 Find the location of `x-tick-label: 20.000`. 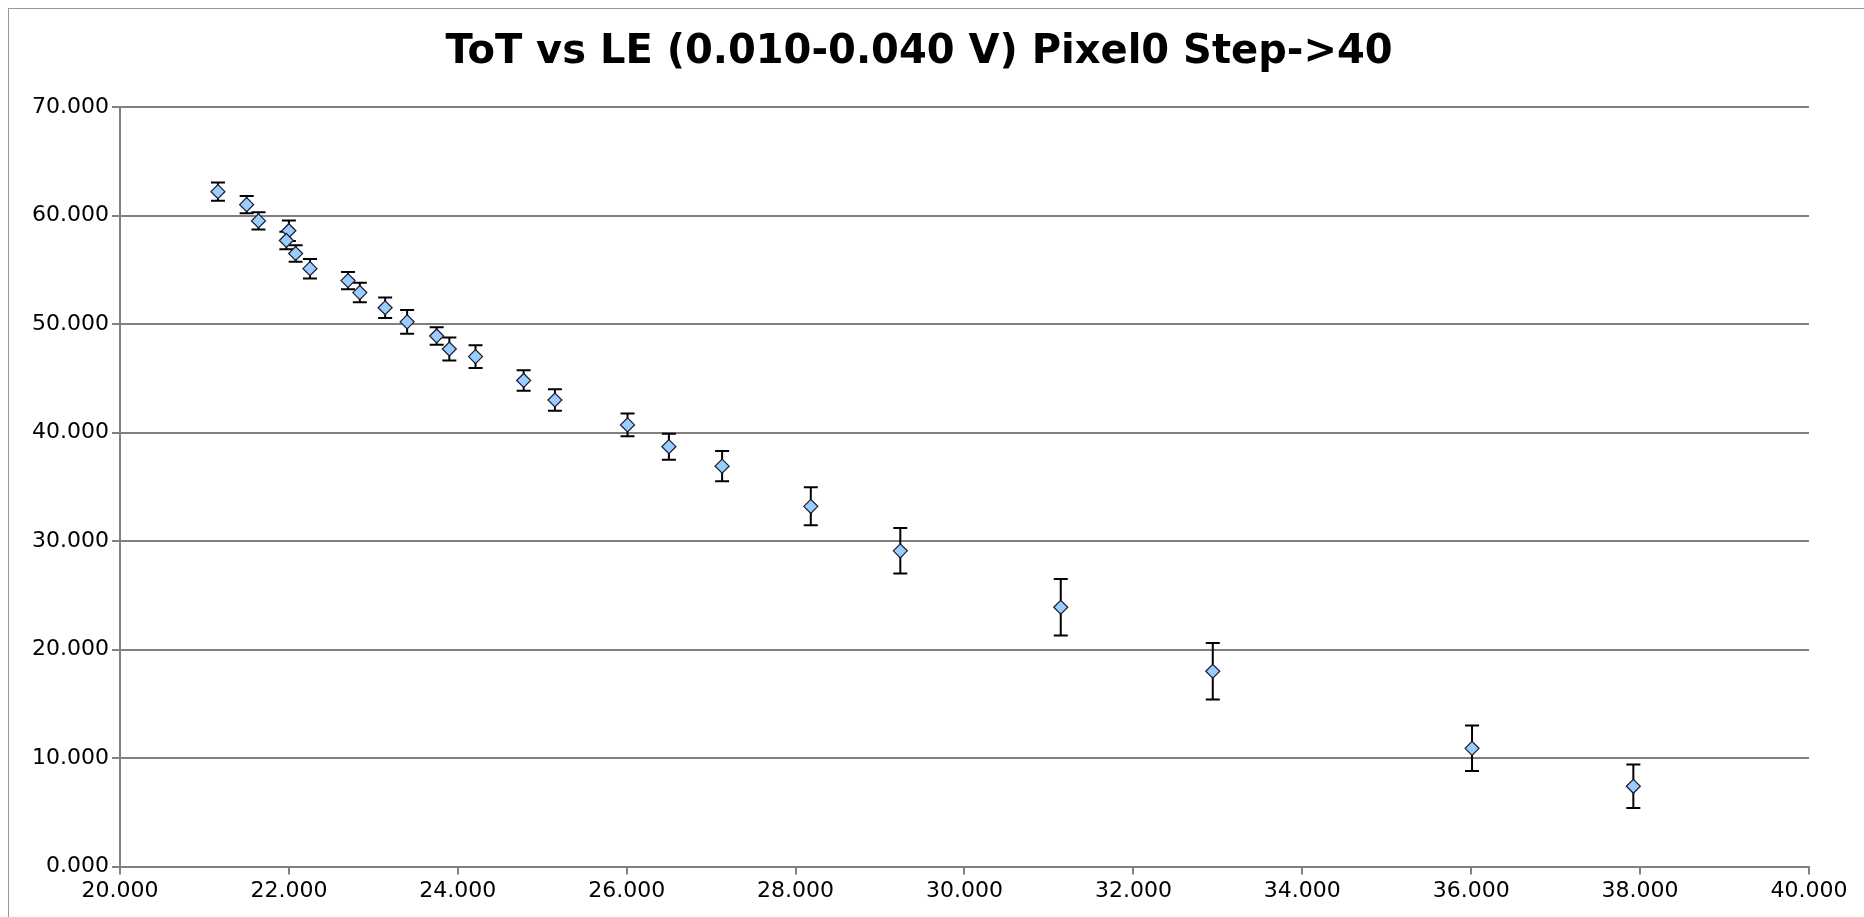

x-tick-label: 20.000 is located at coordinates (120, 889).